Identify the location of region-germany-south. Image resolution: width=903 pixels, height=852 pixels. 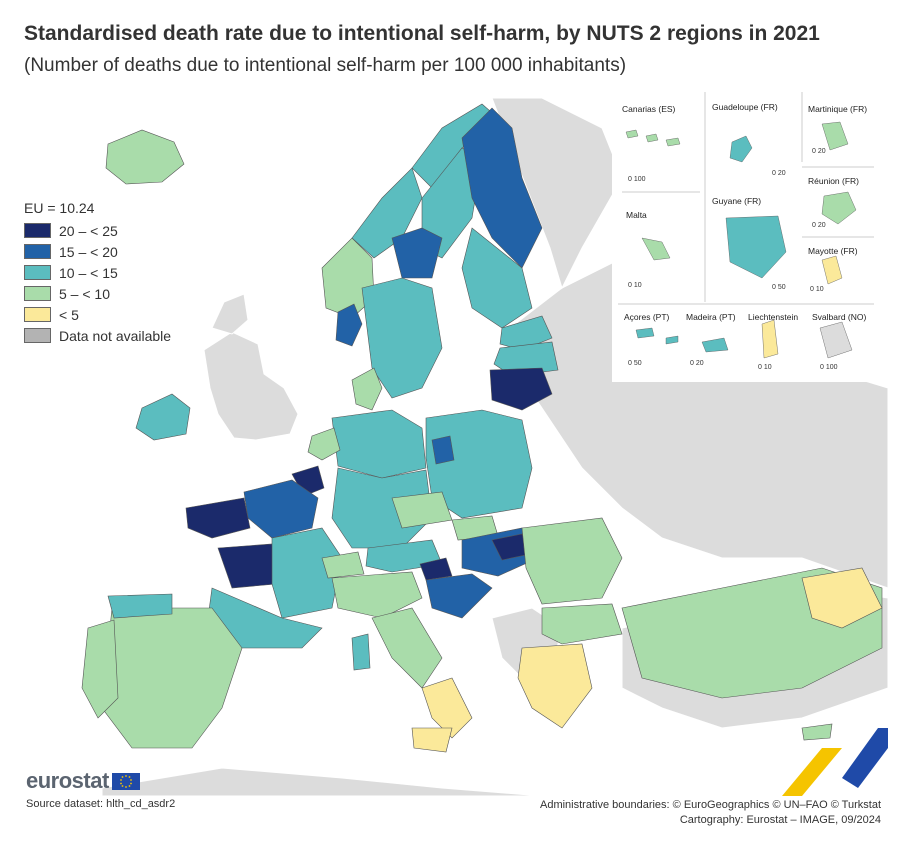
(382, 508).